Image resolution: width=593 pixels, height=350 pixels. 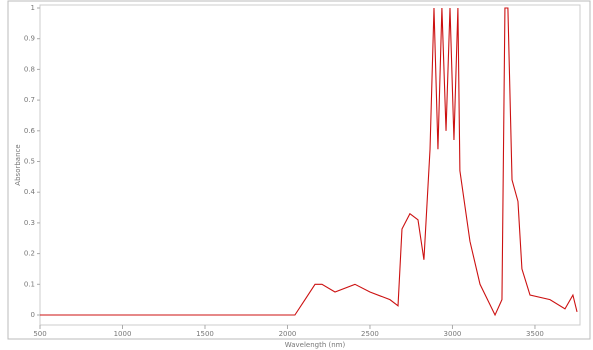 What do you see at coordinates (370, 334) in the screenshot?
I see `x-tick-label: 2500` at bounding box center [370, 334].